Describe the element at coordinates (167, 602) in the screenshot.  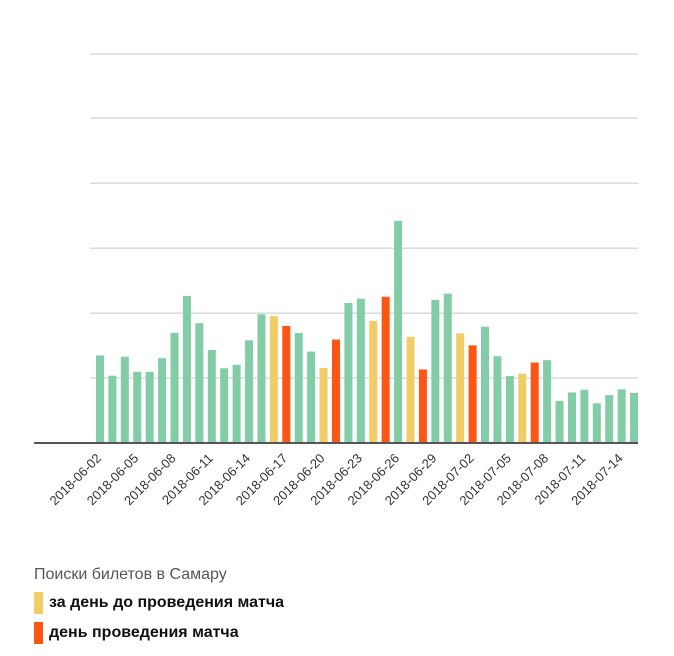
I see `legend-label-before-match: за день до проведения матча` at that location.